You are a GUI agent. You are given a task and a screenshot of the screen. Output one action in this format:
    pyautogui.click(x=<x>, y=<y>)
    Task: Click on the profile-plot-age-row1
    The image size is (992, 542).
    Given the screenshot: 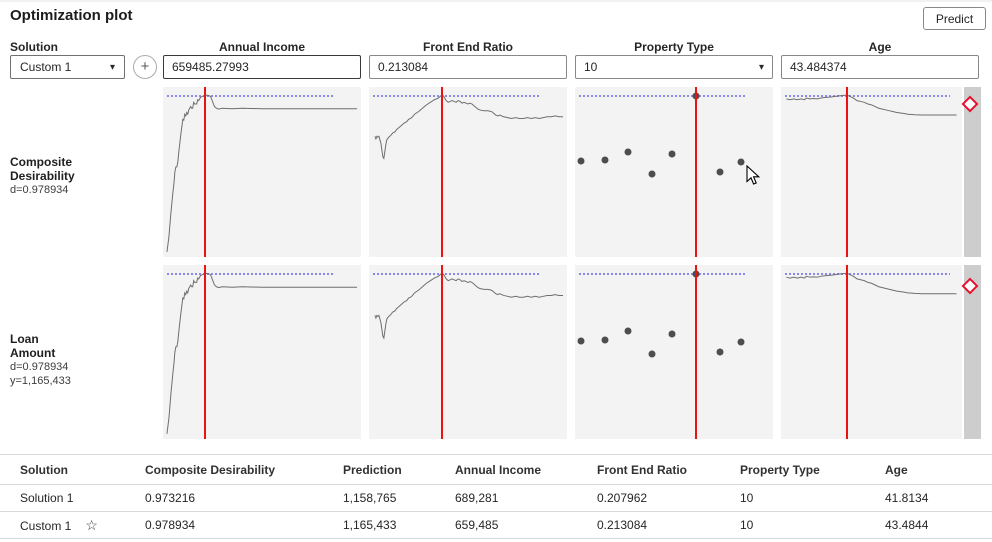 What is the action you would take?
    pyautogui.click(x=871, y=172)
    